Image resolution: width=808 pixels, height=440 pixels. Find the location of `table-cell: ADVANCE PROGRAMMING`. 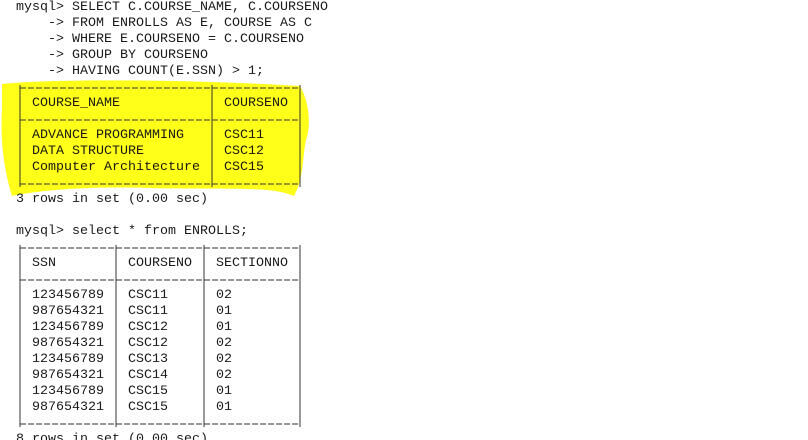

table-cell: ADVANCE PROGRAMMING is located at coordinates (108, 135).